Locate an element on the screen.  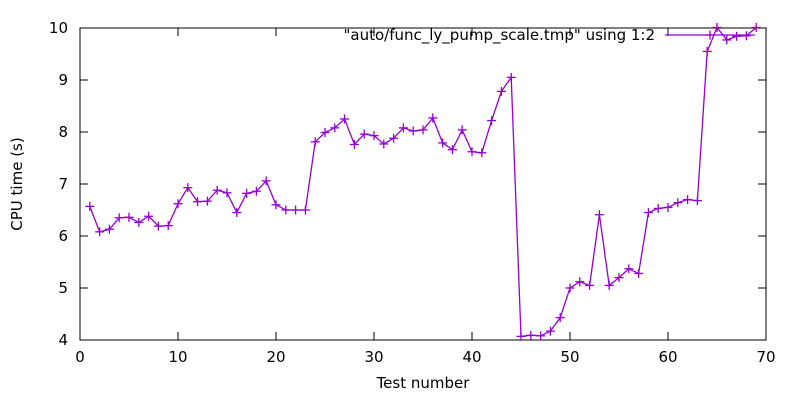
legend: "auto/func_ly_pump_scale.tmp" using 1:2 is located at coordinates (549, 35).